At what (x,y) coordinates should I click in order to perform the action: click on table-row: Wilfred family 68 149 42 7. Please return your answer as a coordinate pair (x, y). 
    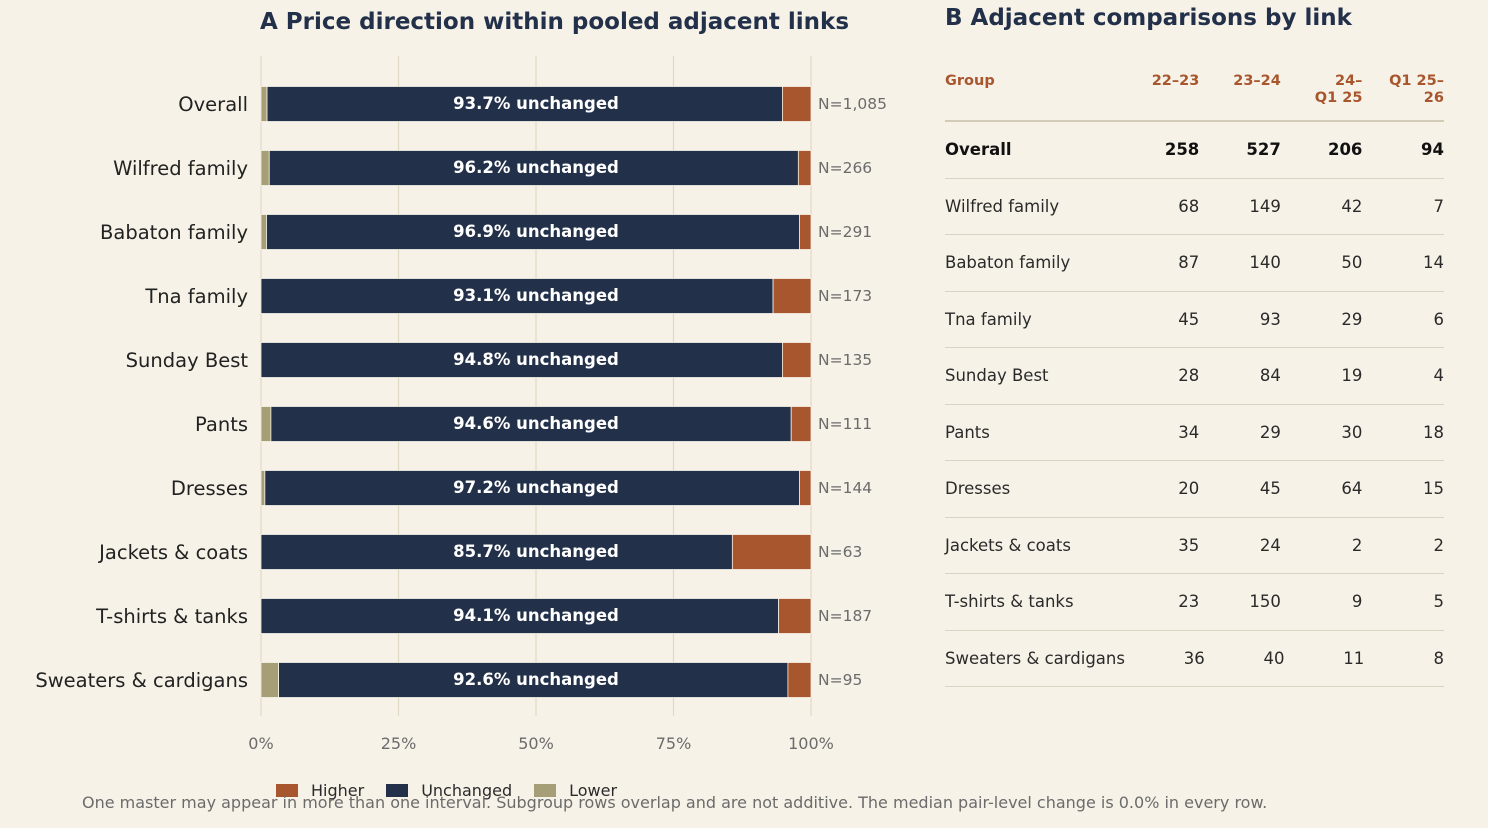
    Looking at the image, I should click on (1194, 207).